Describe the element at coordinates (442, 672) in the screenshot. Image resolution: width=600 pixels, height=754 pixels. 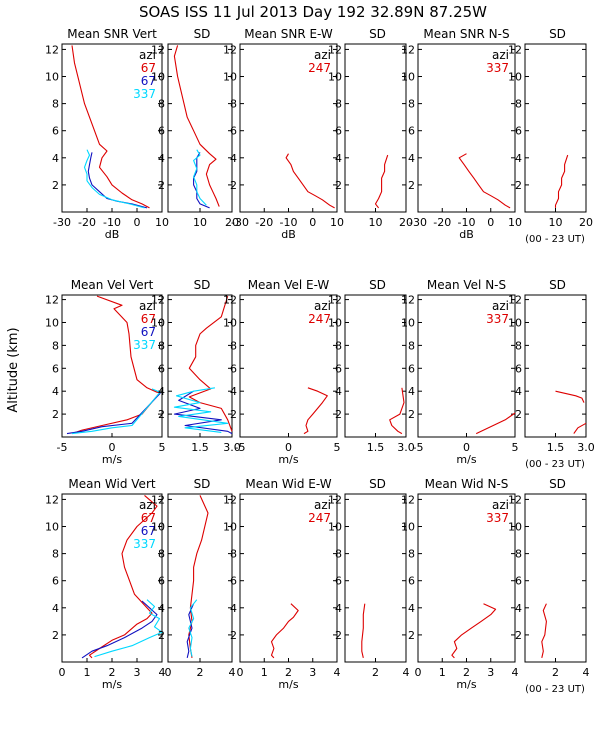
I see `x-tick-label: 1` at that location.